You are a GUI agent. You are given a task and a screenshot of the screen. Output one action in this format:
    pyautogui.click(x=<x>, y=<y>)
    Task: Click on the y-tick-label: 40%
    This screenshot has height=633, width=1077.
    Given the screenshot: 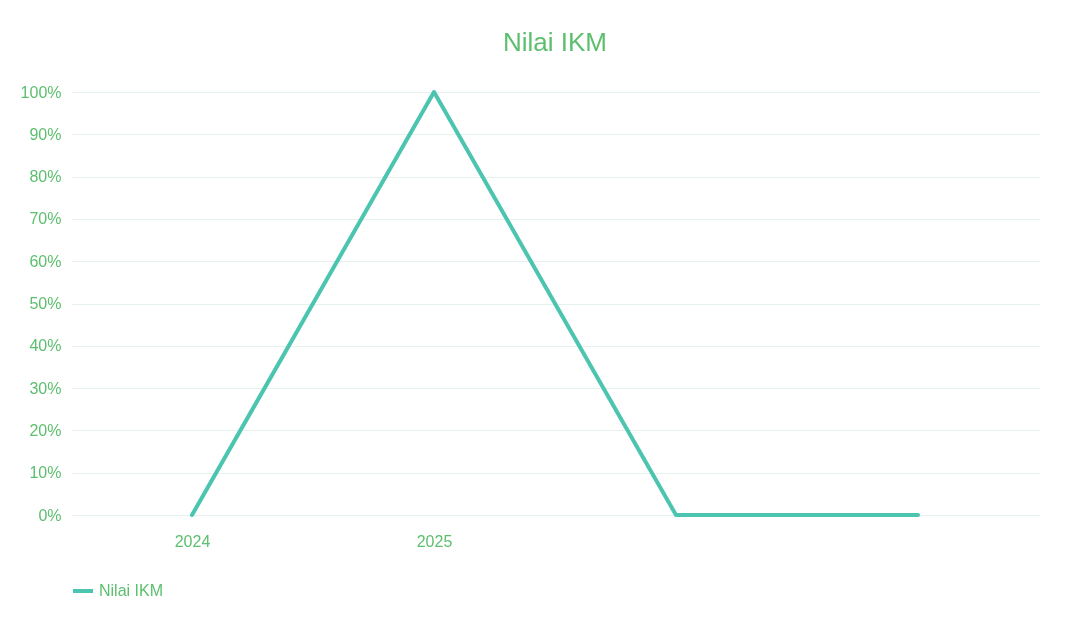 What is the action you would take?
    pyautogui.click(x=45, y=346)
    